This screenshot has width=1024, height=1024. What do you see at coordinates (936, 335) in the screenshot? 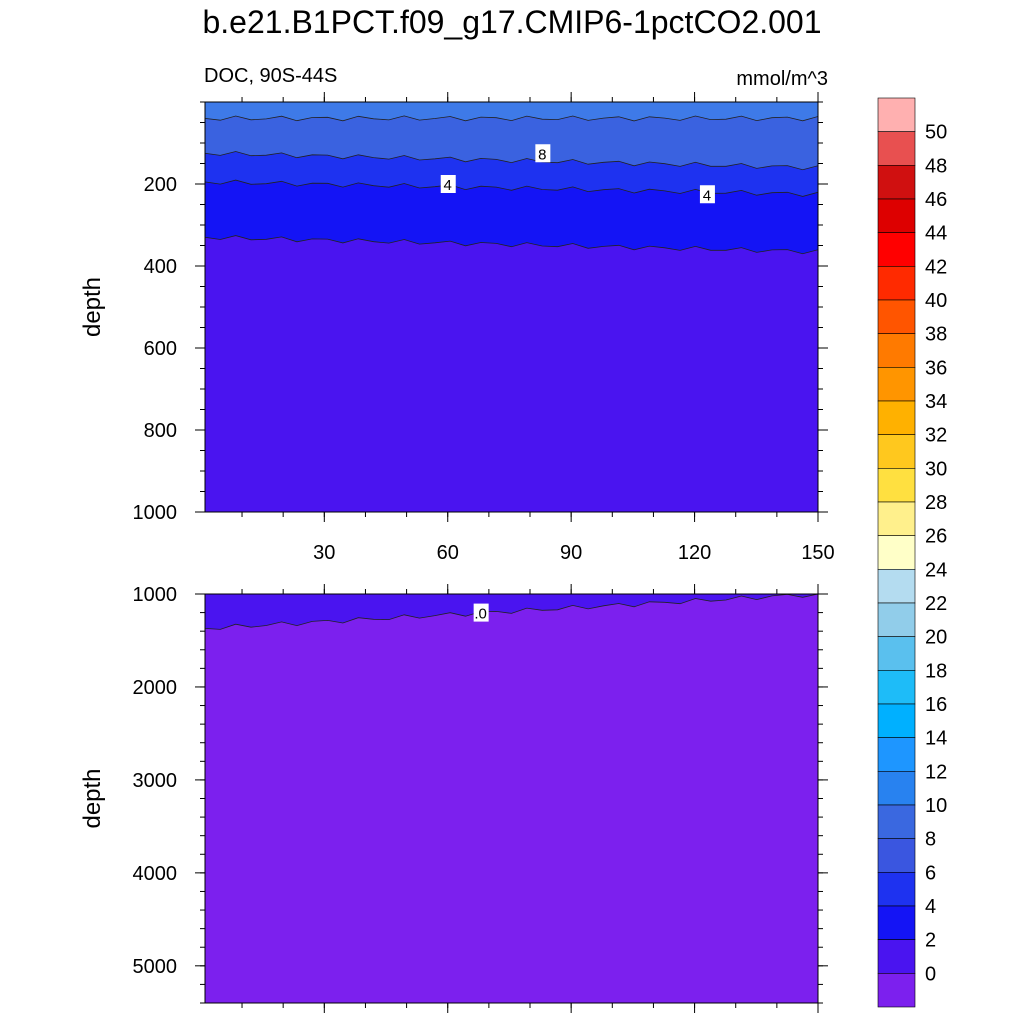
I see `colorbar-label: 38` at bounding box center [936, 335].